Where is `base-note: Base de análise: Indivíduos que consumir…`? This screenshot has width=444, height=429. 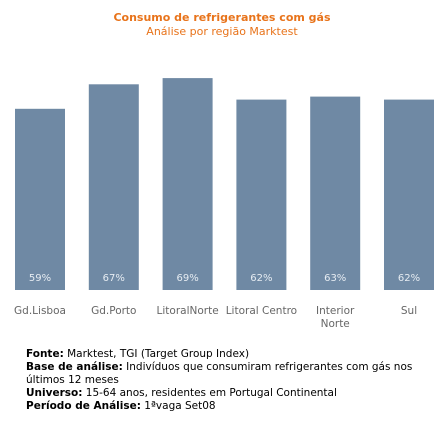
base-note: Base de análise: Indivíduos que consumir… is located at coordinates (232, 374).